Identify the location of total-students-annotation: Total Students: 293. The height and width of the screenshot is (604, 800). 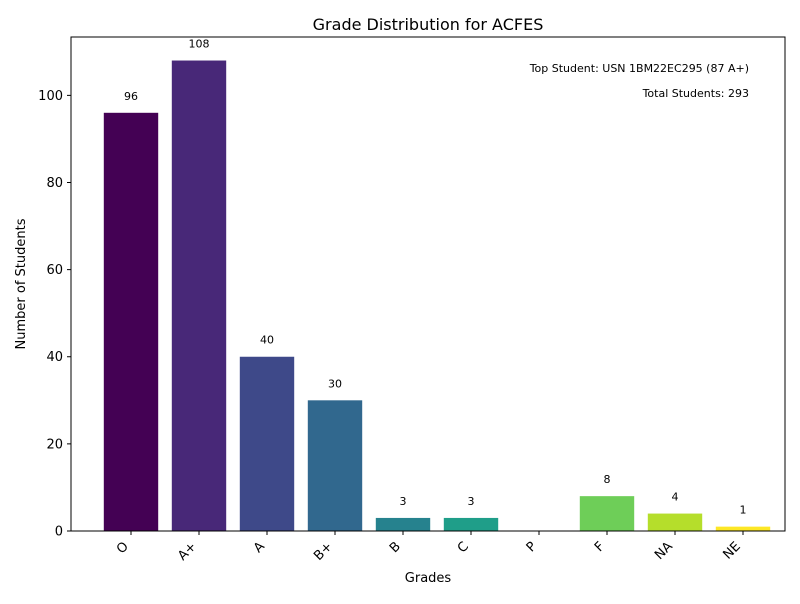
(695, 93).